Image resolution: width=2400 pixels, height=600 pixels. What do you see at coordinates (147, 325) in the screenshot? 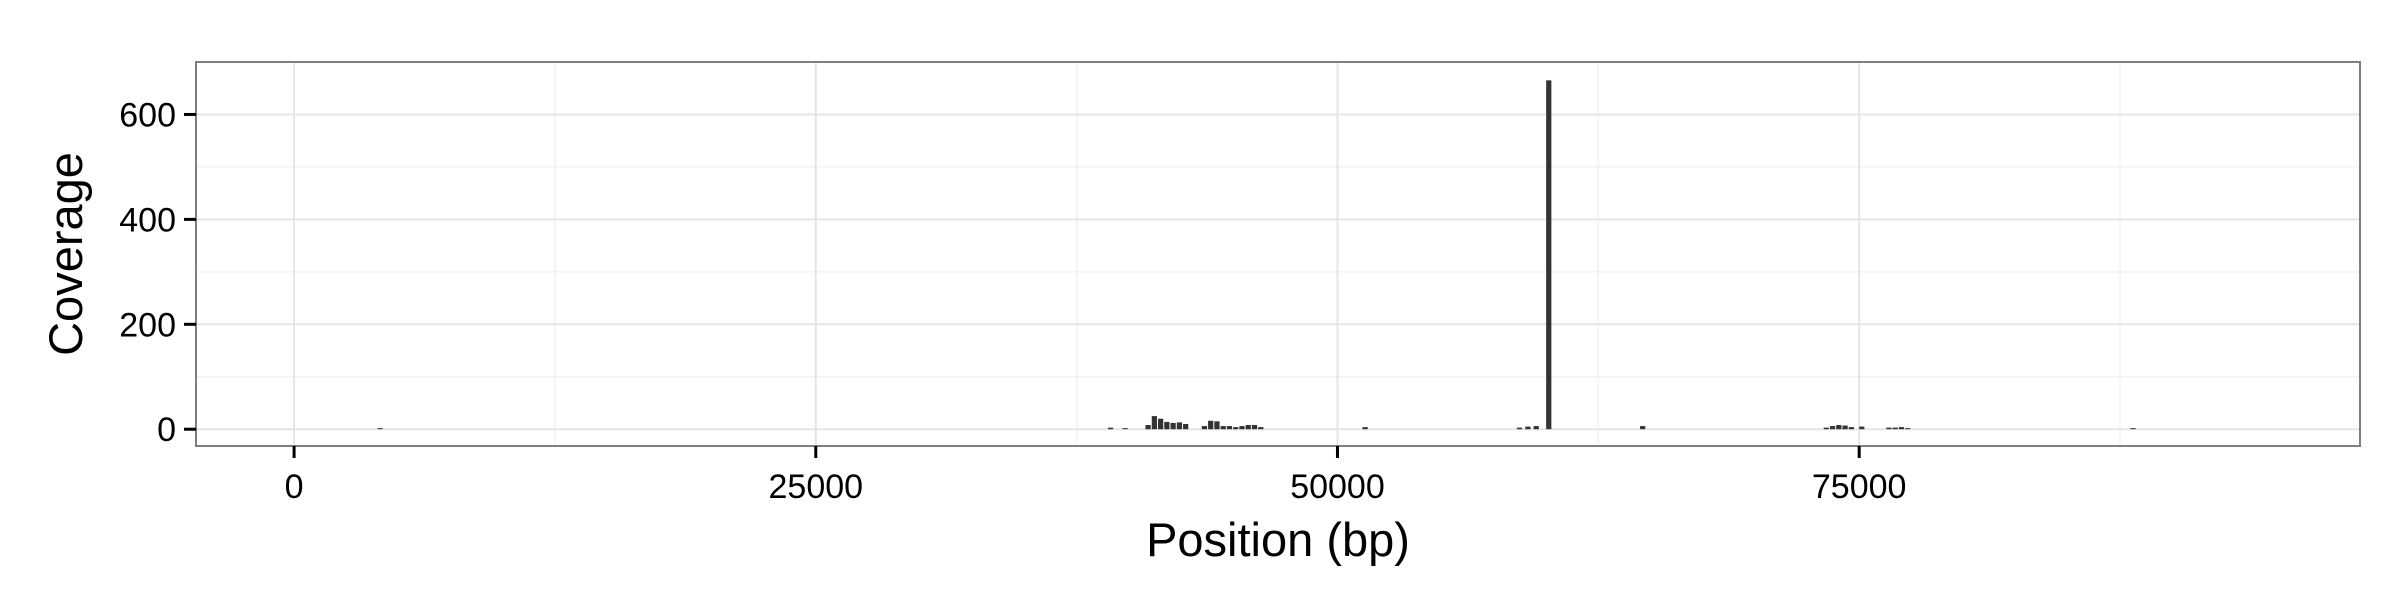
I see `y-tick-label: 200` at bounding box center [147, 325].